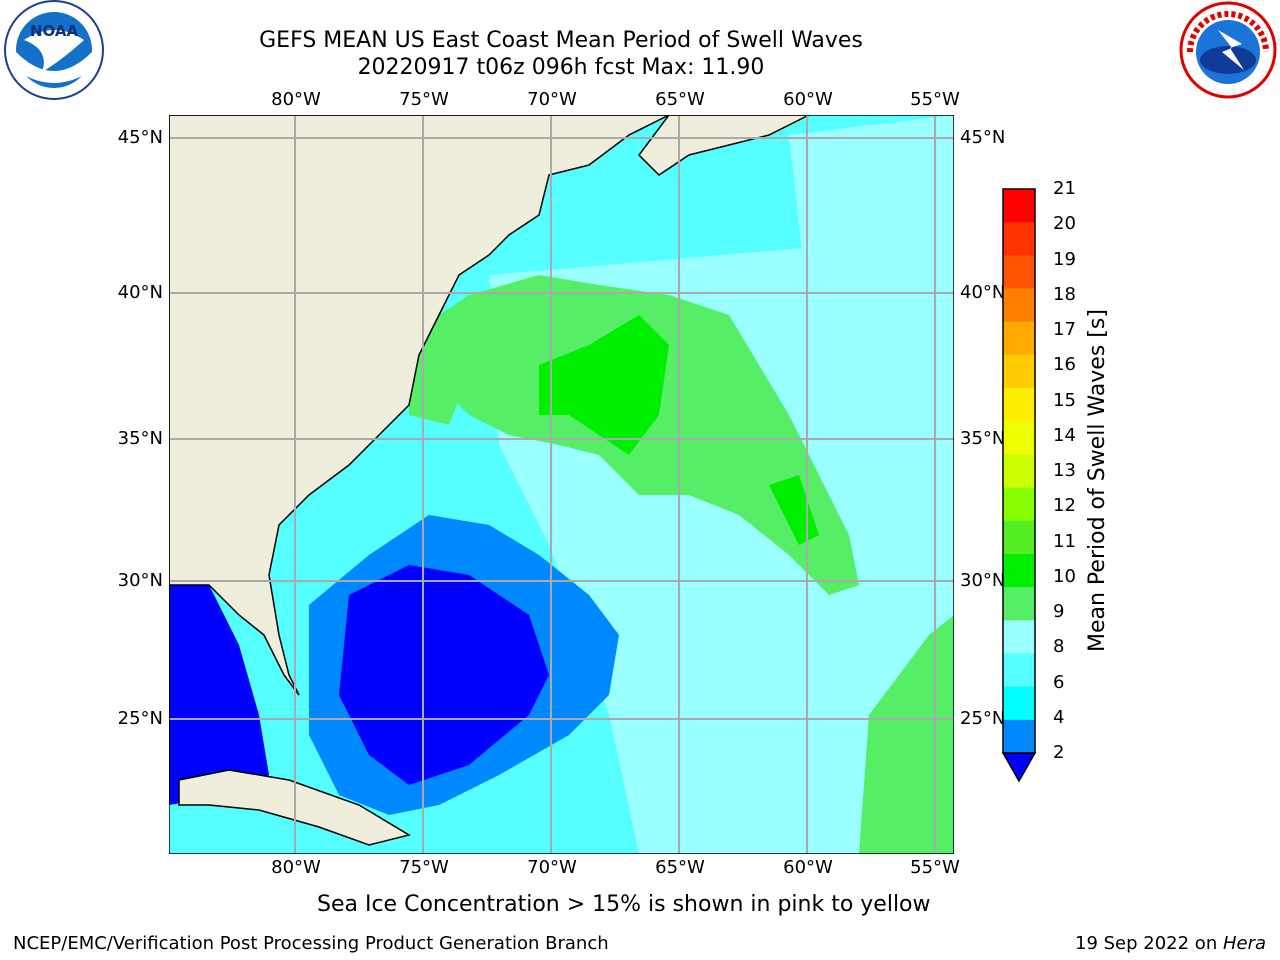  What do you see at coordinates (1064, 400) in the screenshot?
I see `colorbar-tick-label: 15` at bounding box center [1064, 400].